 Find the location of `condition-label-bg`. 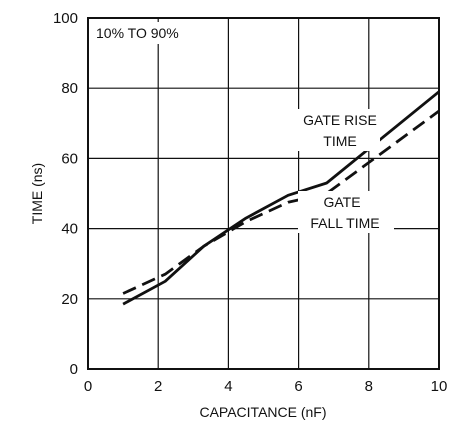

condition-label-bg is located at coordinates (148, 33).